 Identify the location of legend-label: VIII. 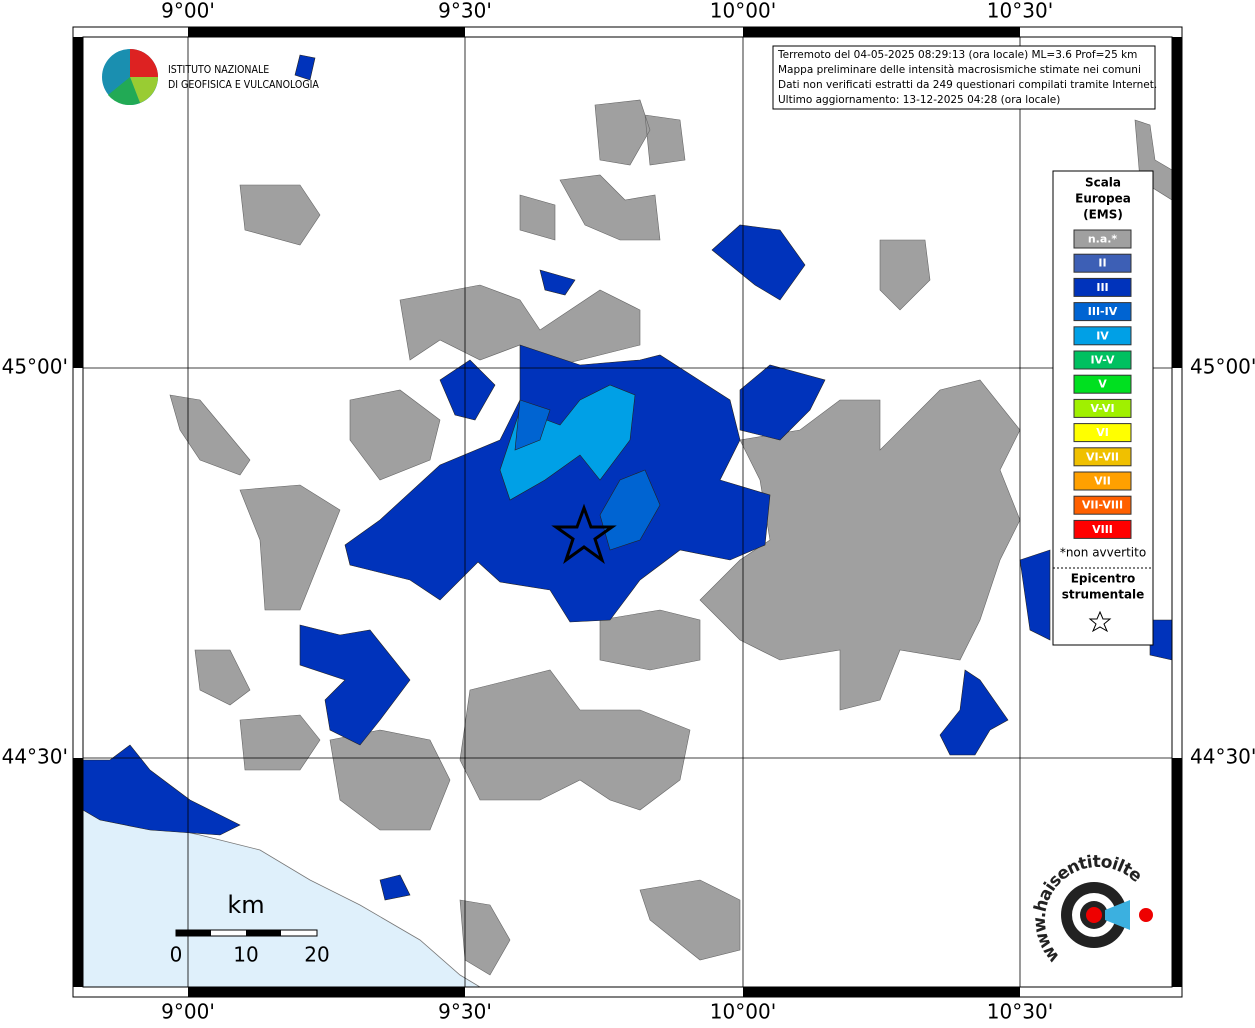
(1102, 529).